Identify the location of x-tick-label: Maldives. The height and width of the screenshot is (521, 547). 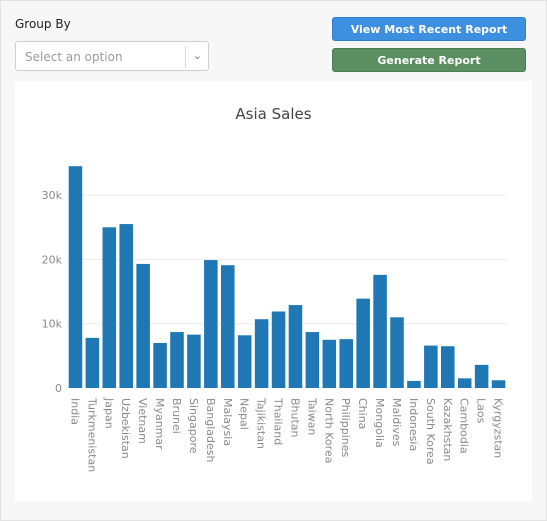
(396, 422).